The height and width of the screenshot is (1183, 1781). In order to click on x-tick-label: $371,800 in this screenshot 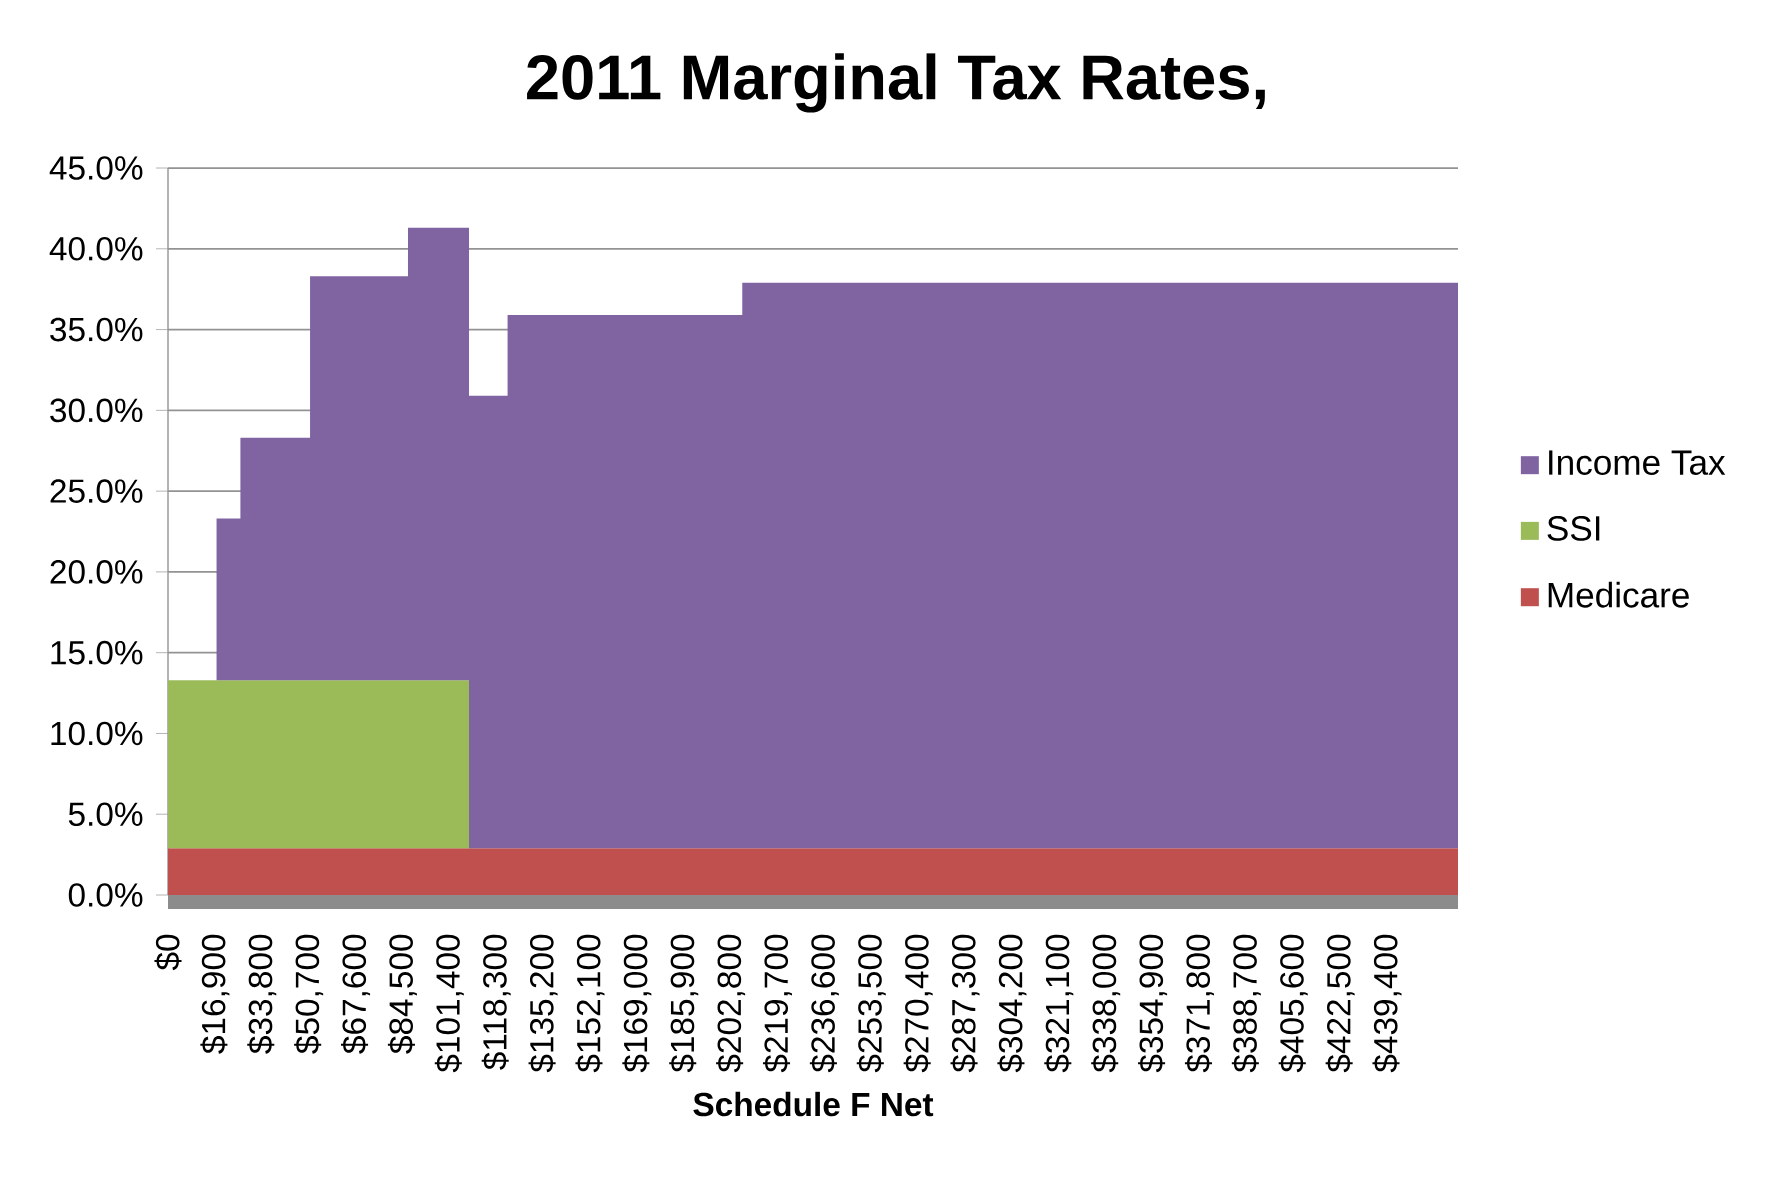, I will do `click(1199, 1003)`.